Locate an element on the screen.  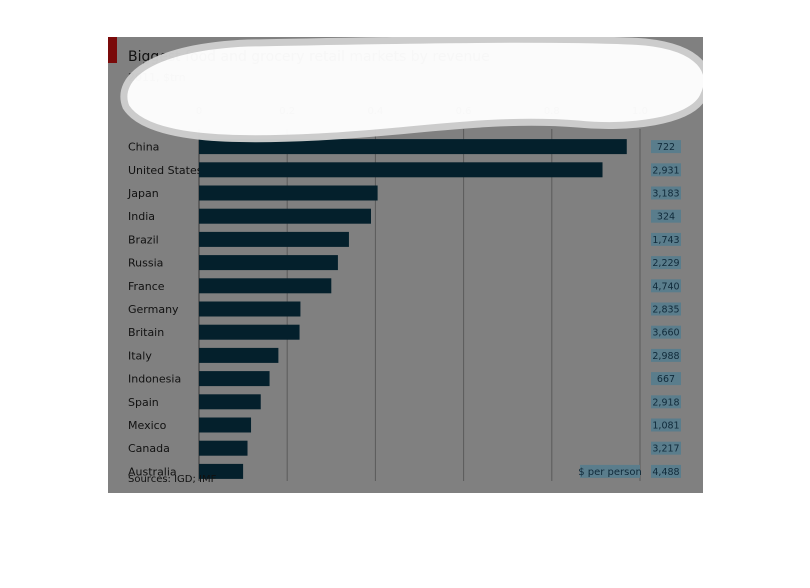
per-person-value: 2,988 is located at coordinates (665, 356).